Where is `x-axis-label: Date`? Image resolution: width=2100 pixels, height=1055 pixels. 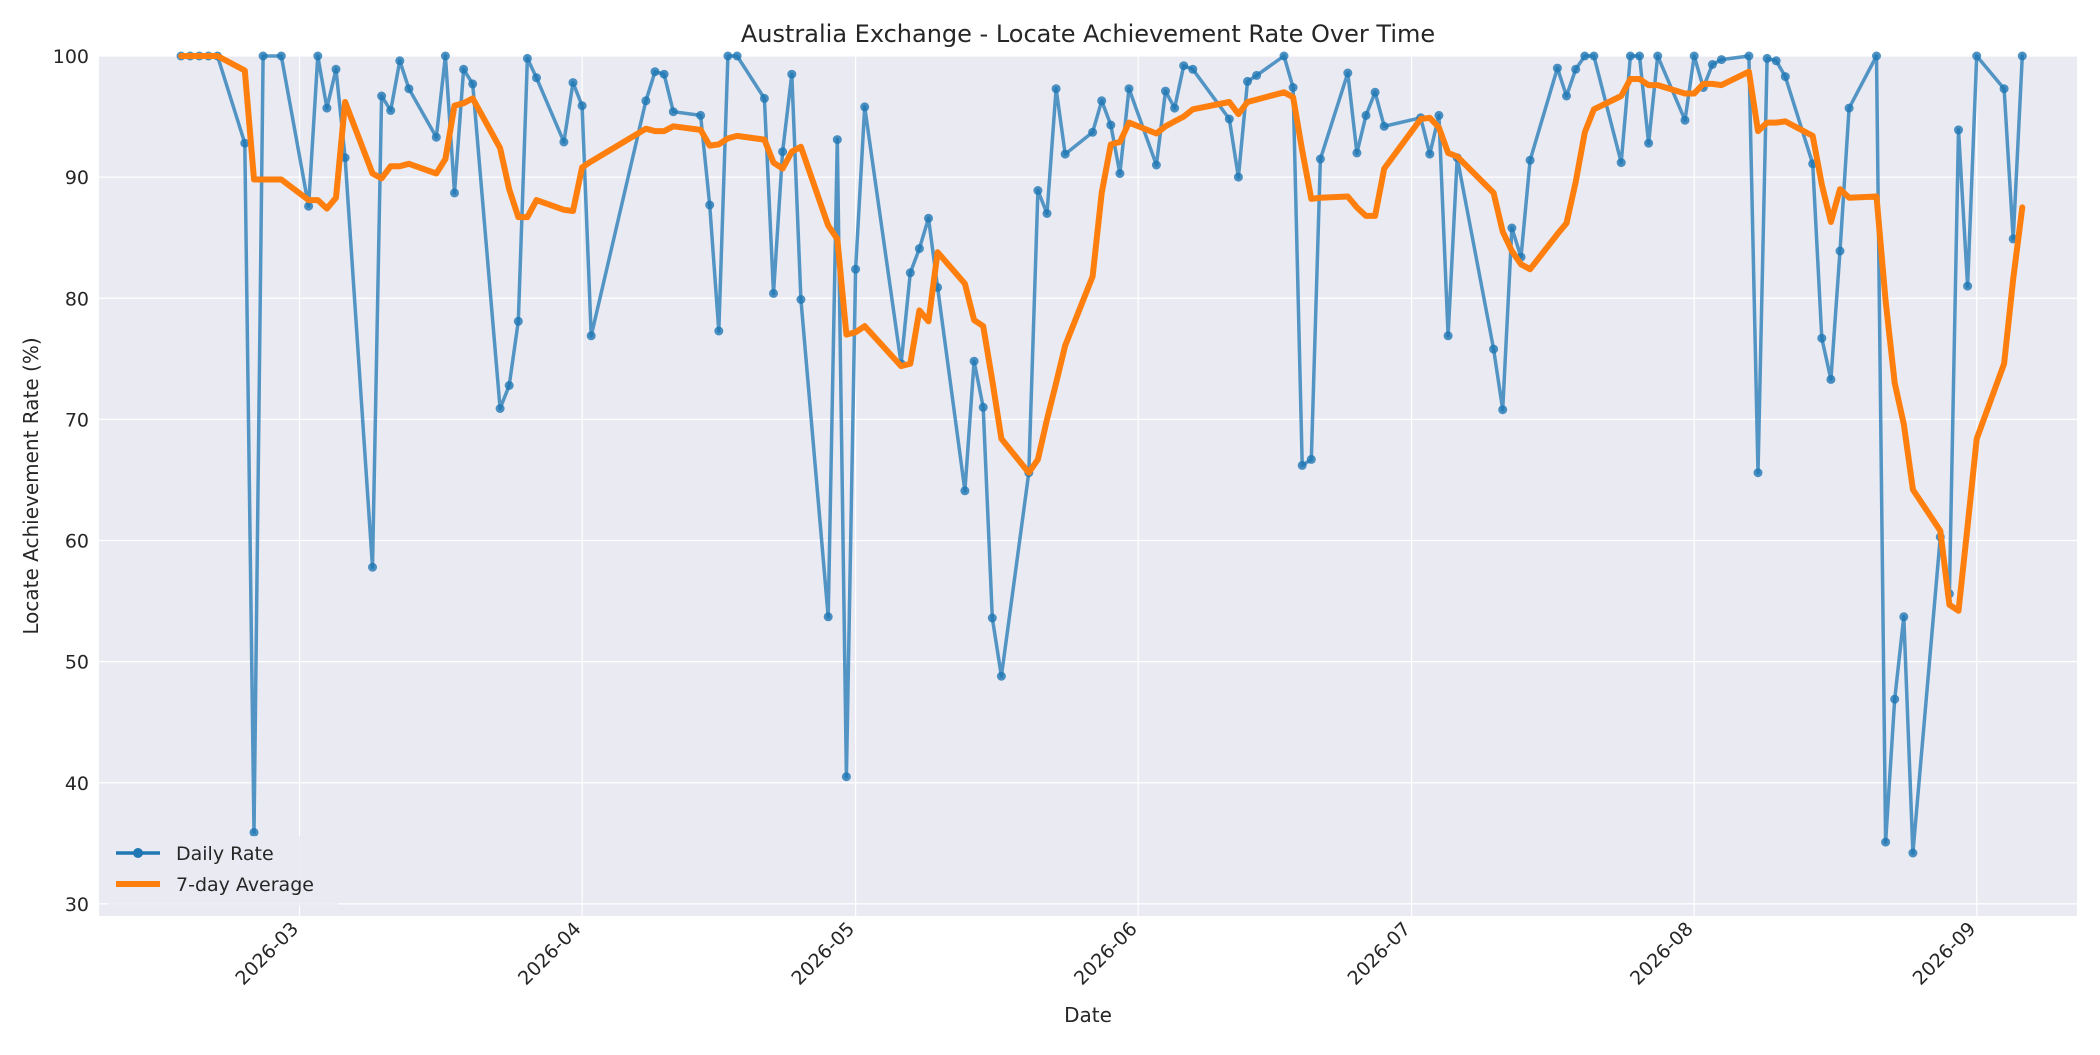
x-axis-label: Date is located at coordinates (1088, 1015).